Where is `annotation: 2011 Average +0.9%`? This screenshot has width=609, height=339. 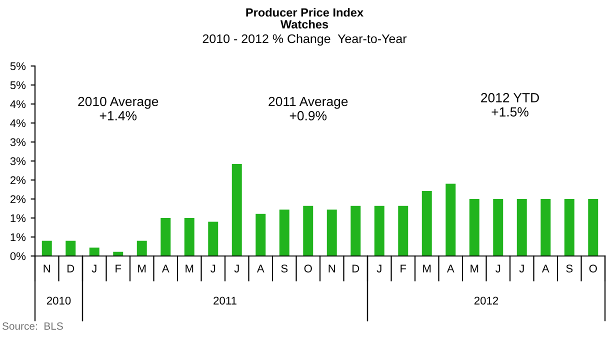
annotation: 2011 Average +0.9% is located at coordinates (308, 108).